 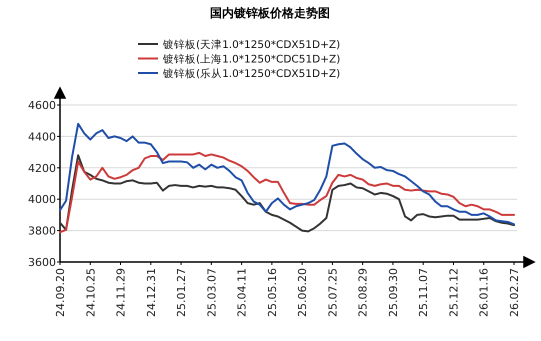 I want to click on y-tick-label: 4400, so click(x=42, y=137).